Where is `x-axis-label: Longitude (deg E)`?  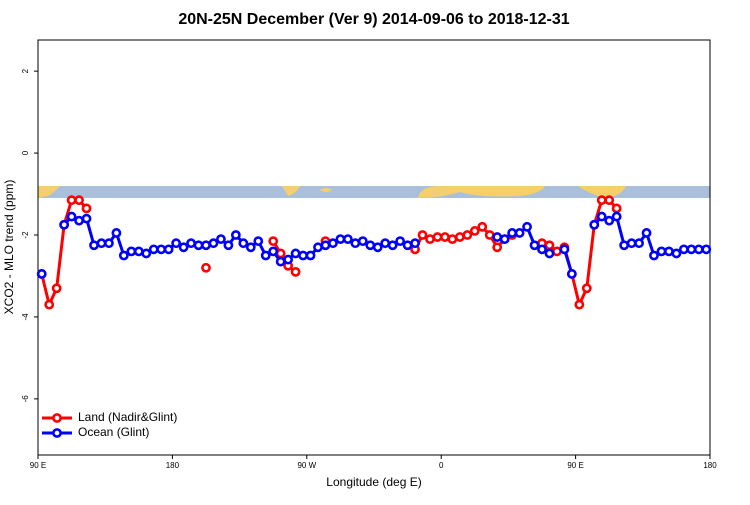 x-axis-label: Longitude (deg E) is located at coordinates (373, 482).